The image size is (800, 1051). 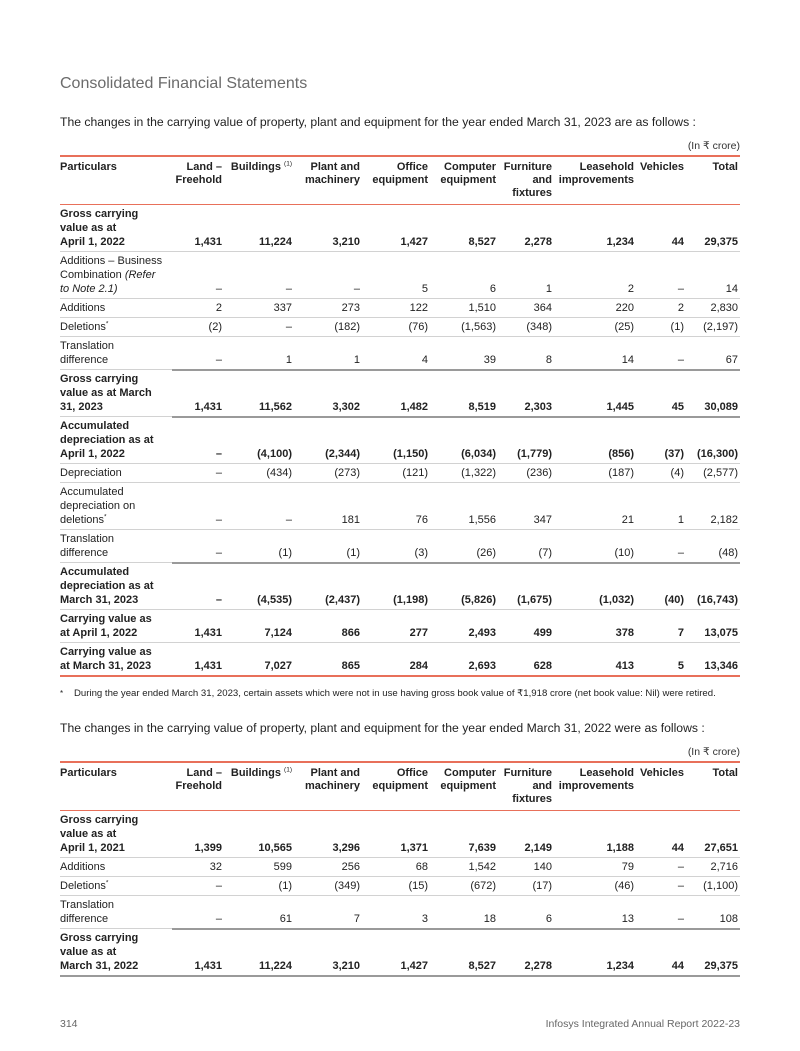 What do you see at coordinates (396, 473) in the screenshot?
I see `cell-value: (121)` at bounding box center [396, 473].